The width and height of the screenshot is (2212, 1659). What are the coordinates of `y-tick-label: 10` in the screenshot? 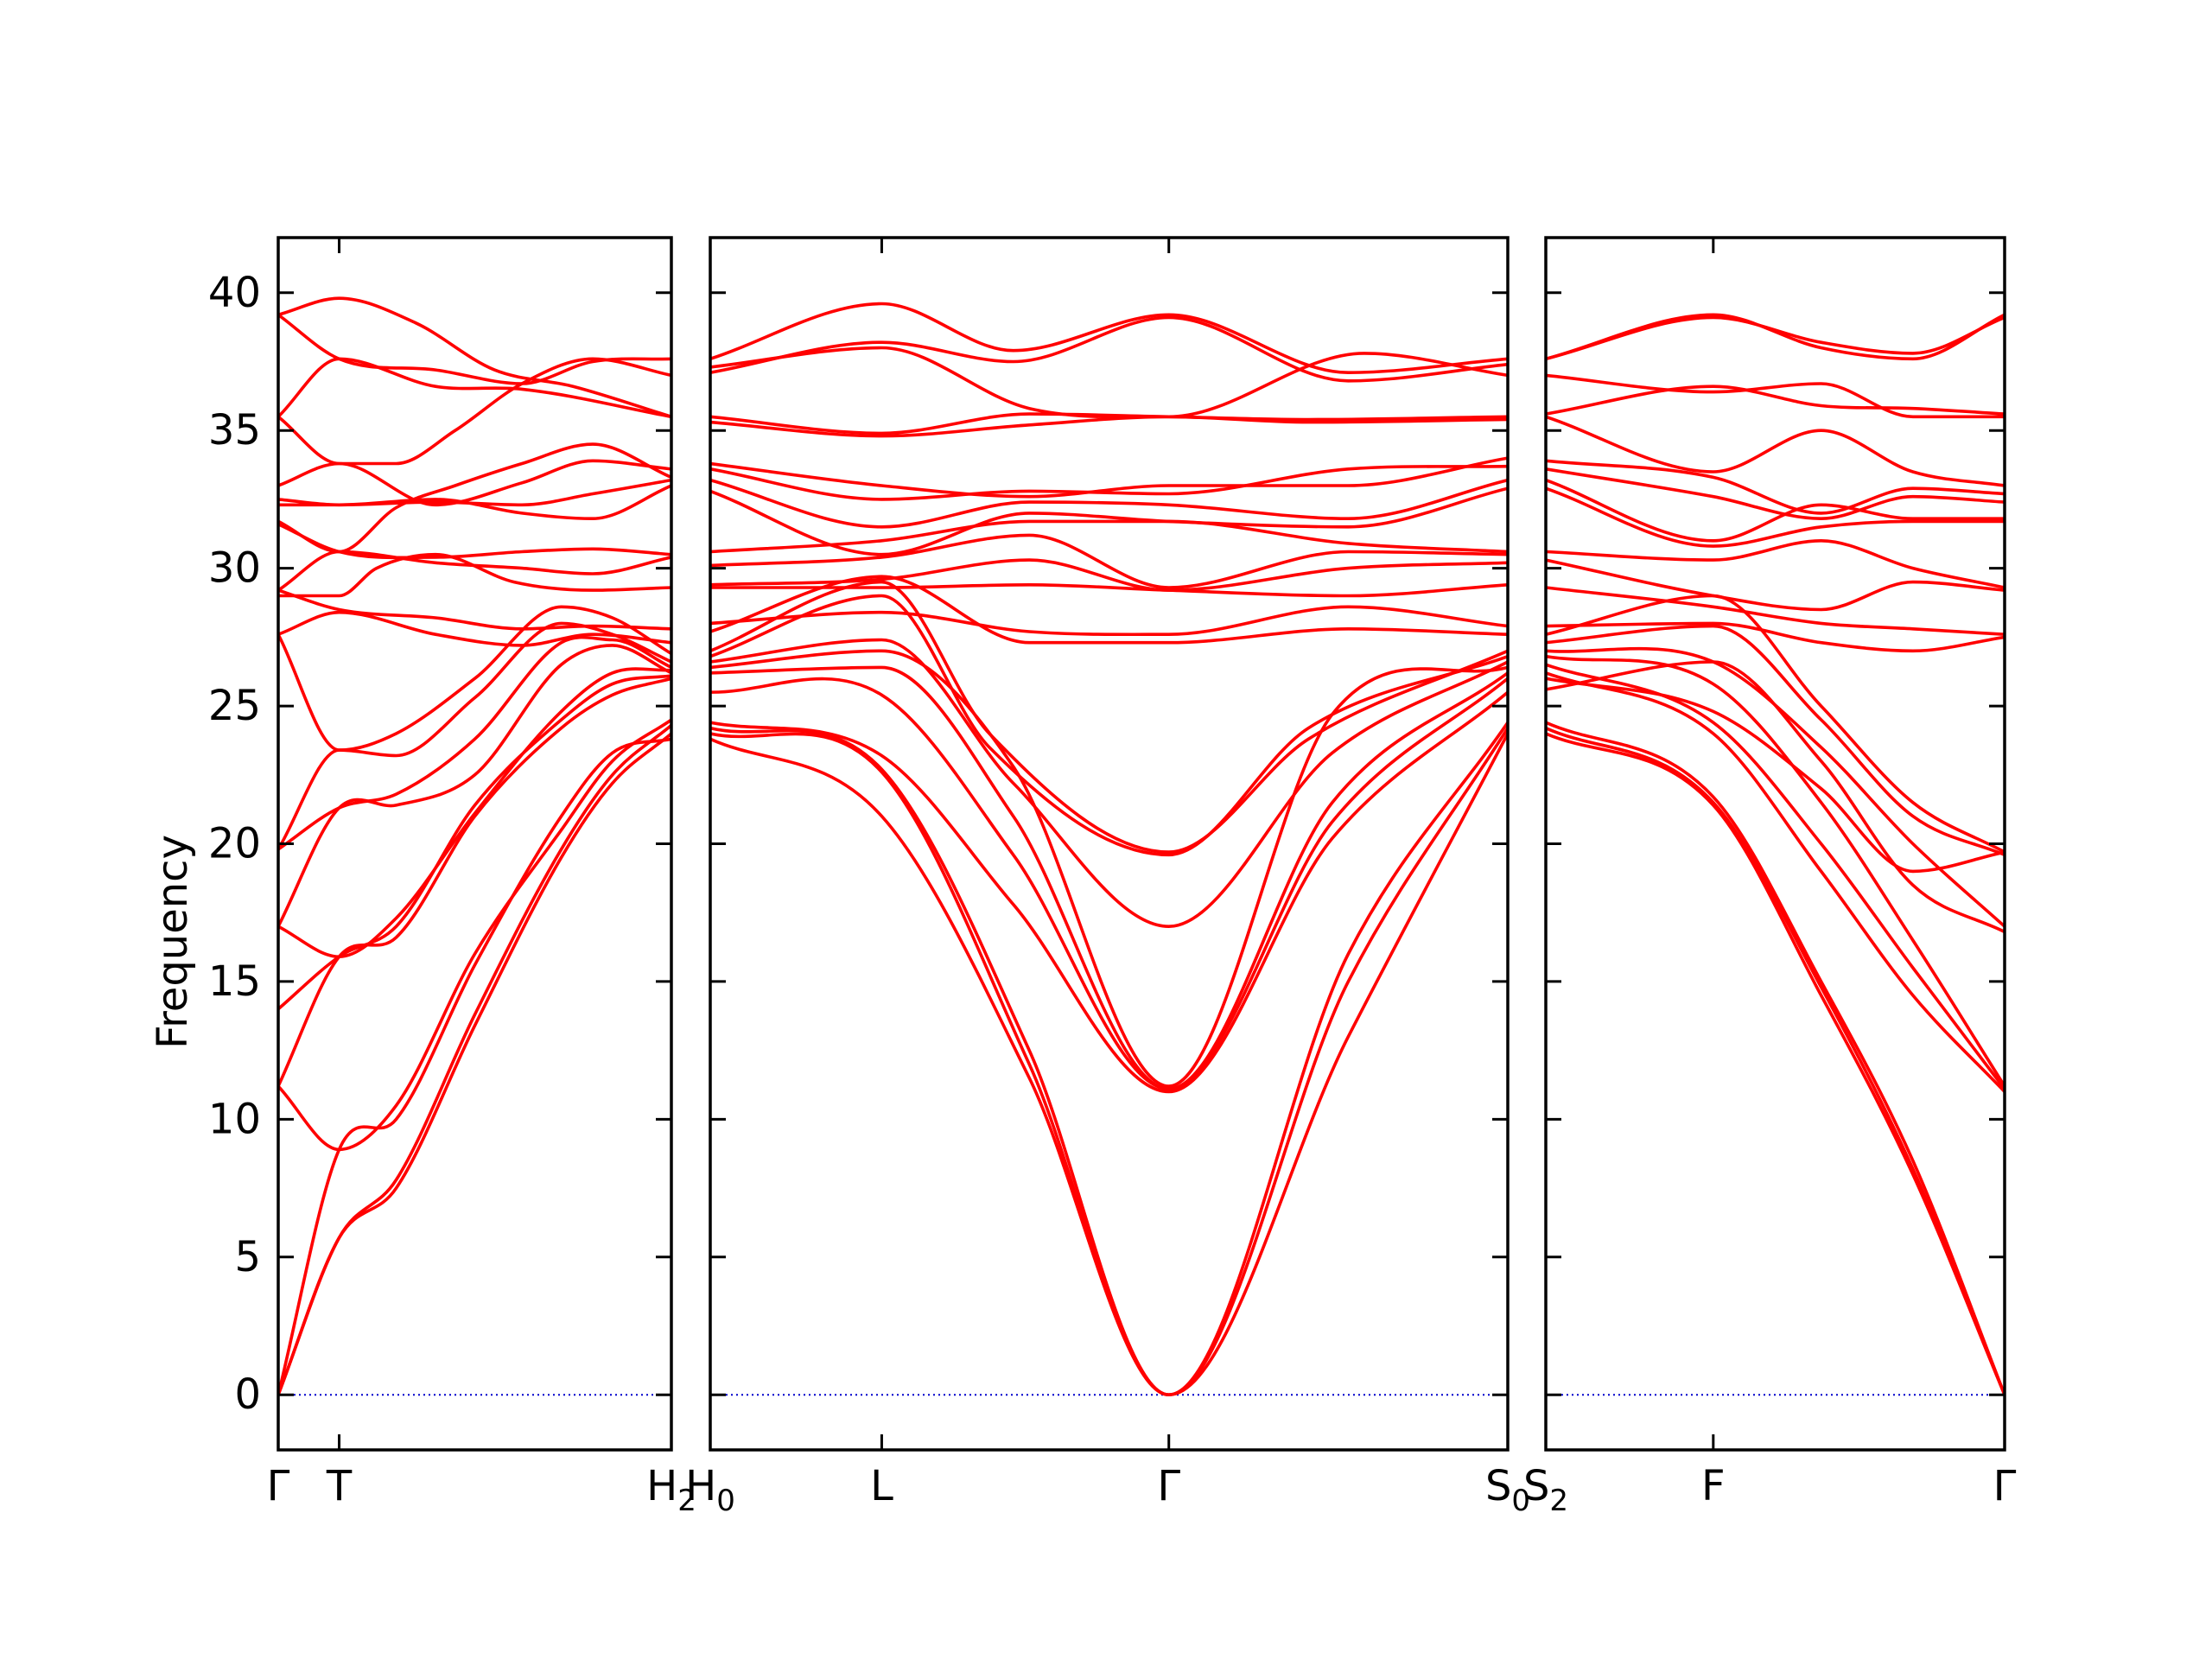 It's located at (234, 1119).